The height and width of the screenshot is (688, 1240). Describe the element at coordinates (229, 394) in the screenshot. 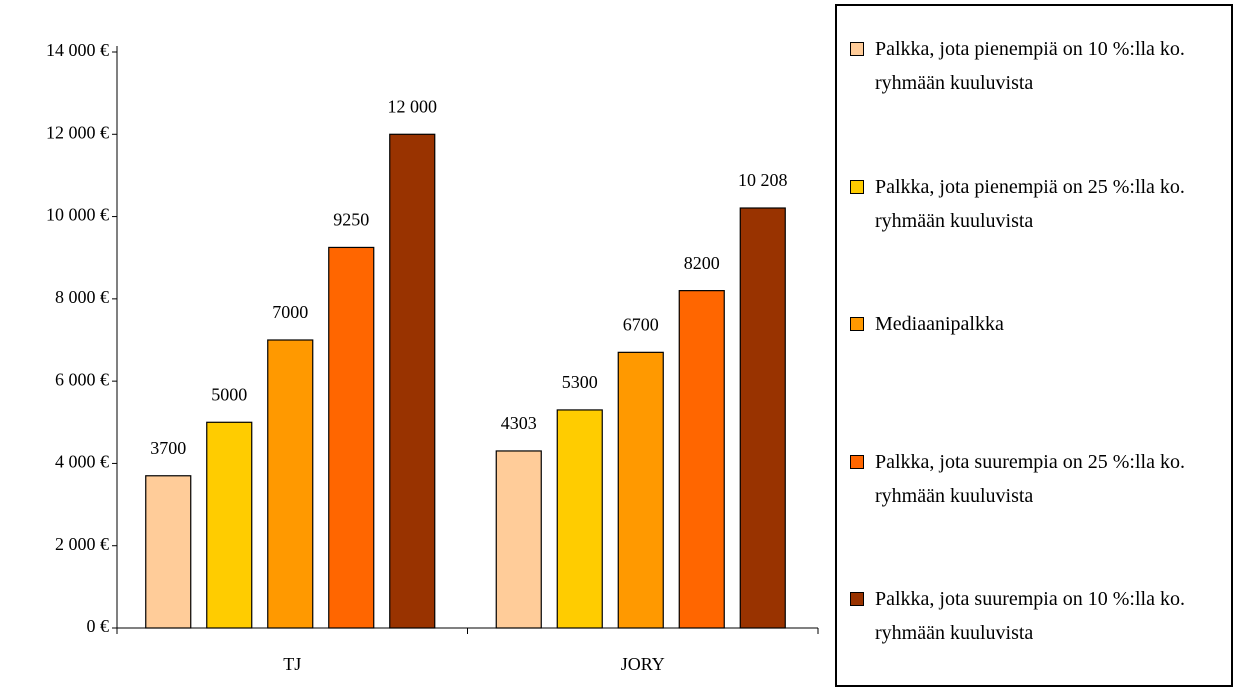

I see `data-label: 5000` at that location.